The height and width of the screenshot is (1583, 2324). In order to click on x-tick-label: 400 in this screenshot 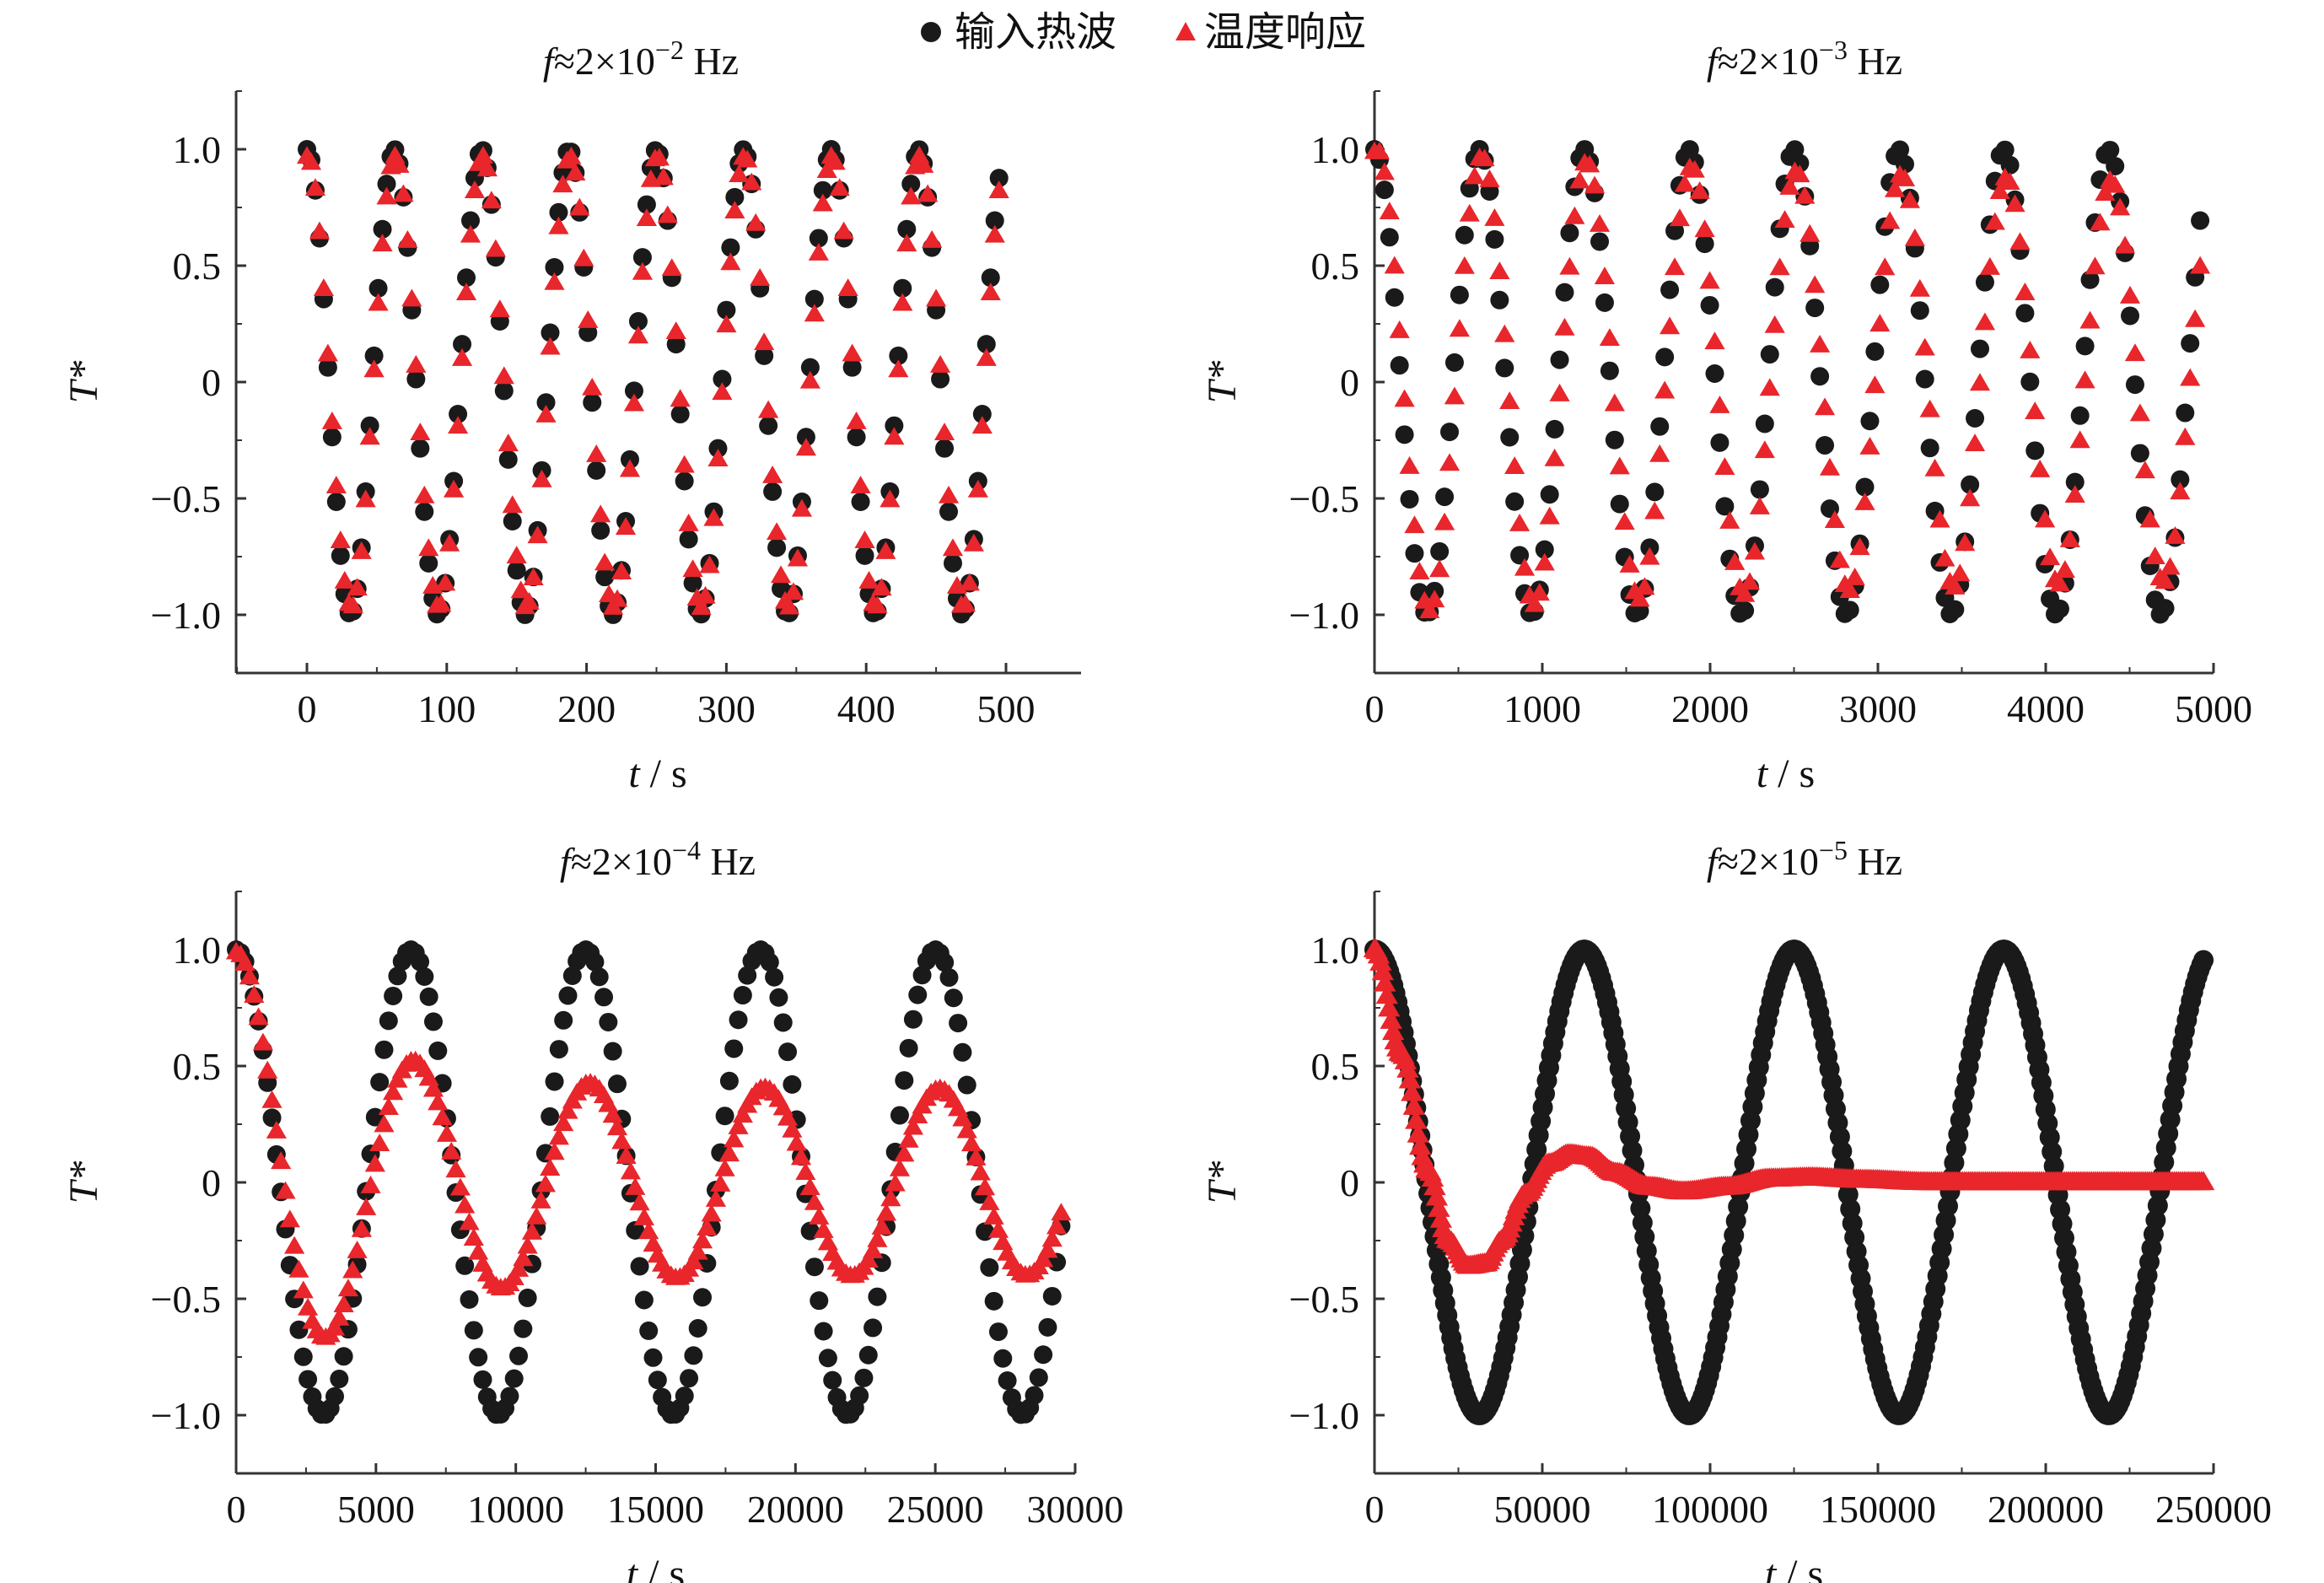, I will do `click(867, 709)`.